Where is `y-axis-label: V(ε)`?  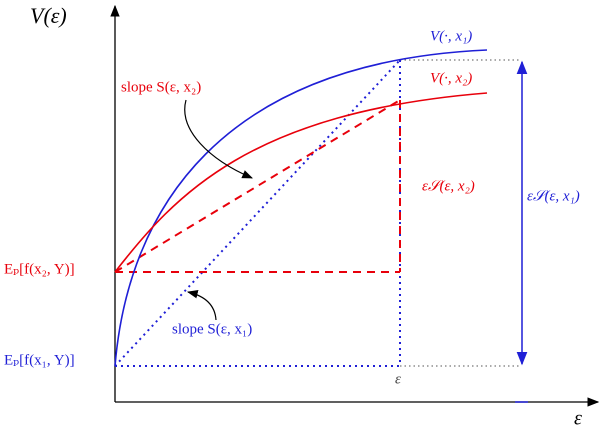 y-axis-label: V(ε) is located at coordinates (48, 15).